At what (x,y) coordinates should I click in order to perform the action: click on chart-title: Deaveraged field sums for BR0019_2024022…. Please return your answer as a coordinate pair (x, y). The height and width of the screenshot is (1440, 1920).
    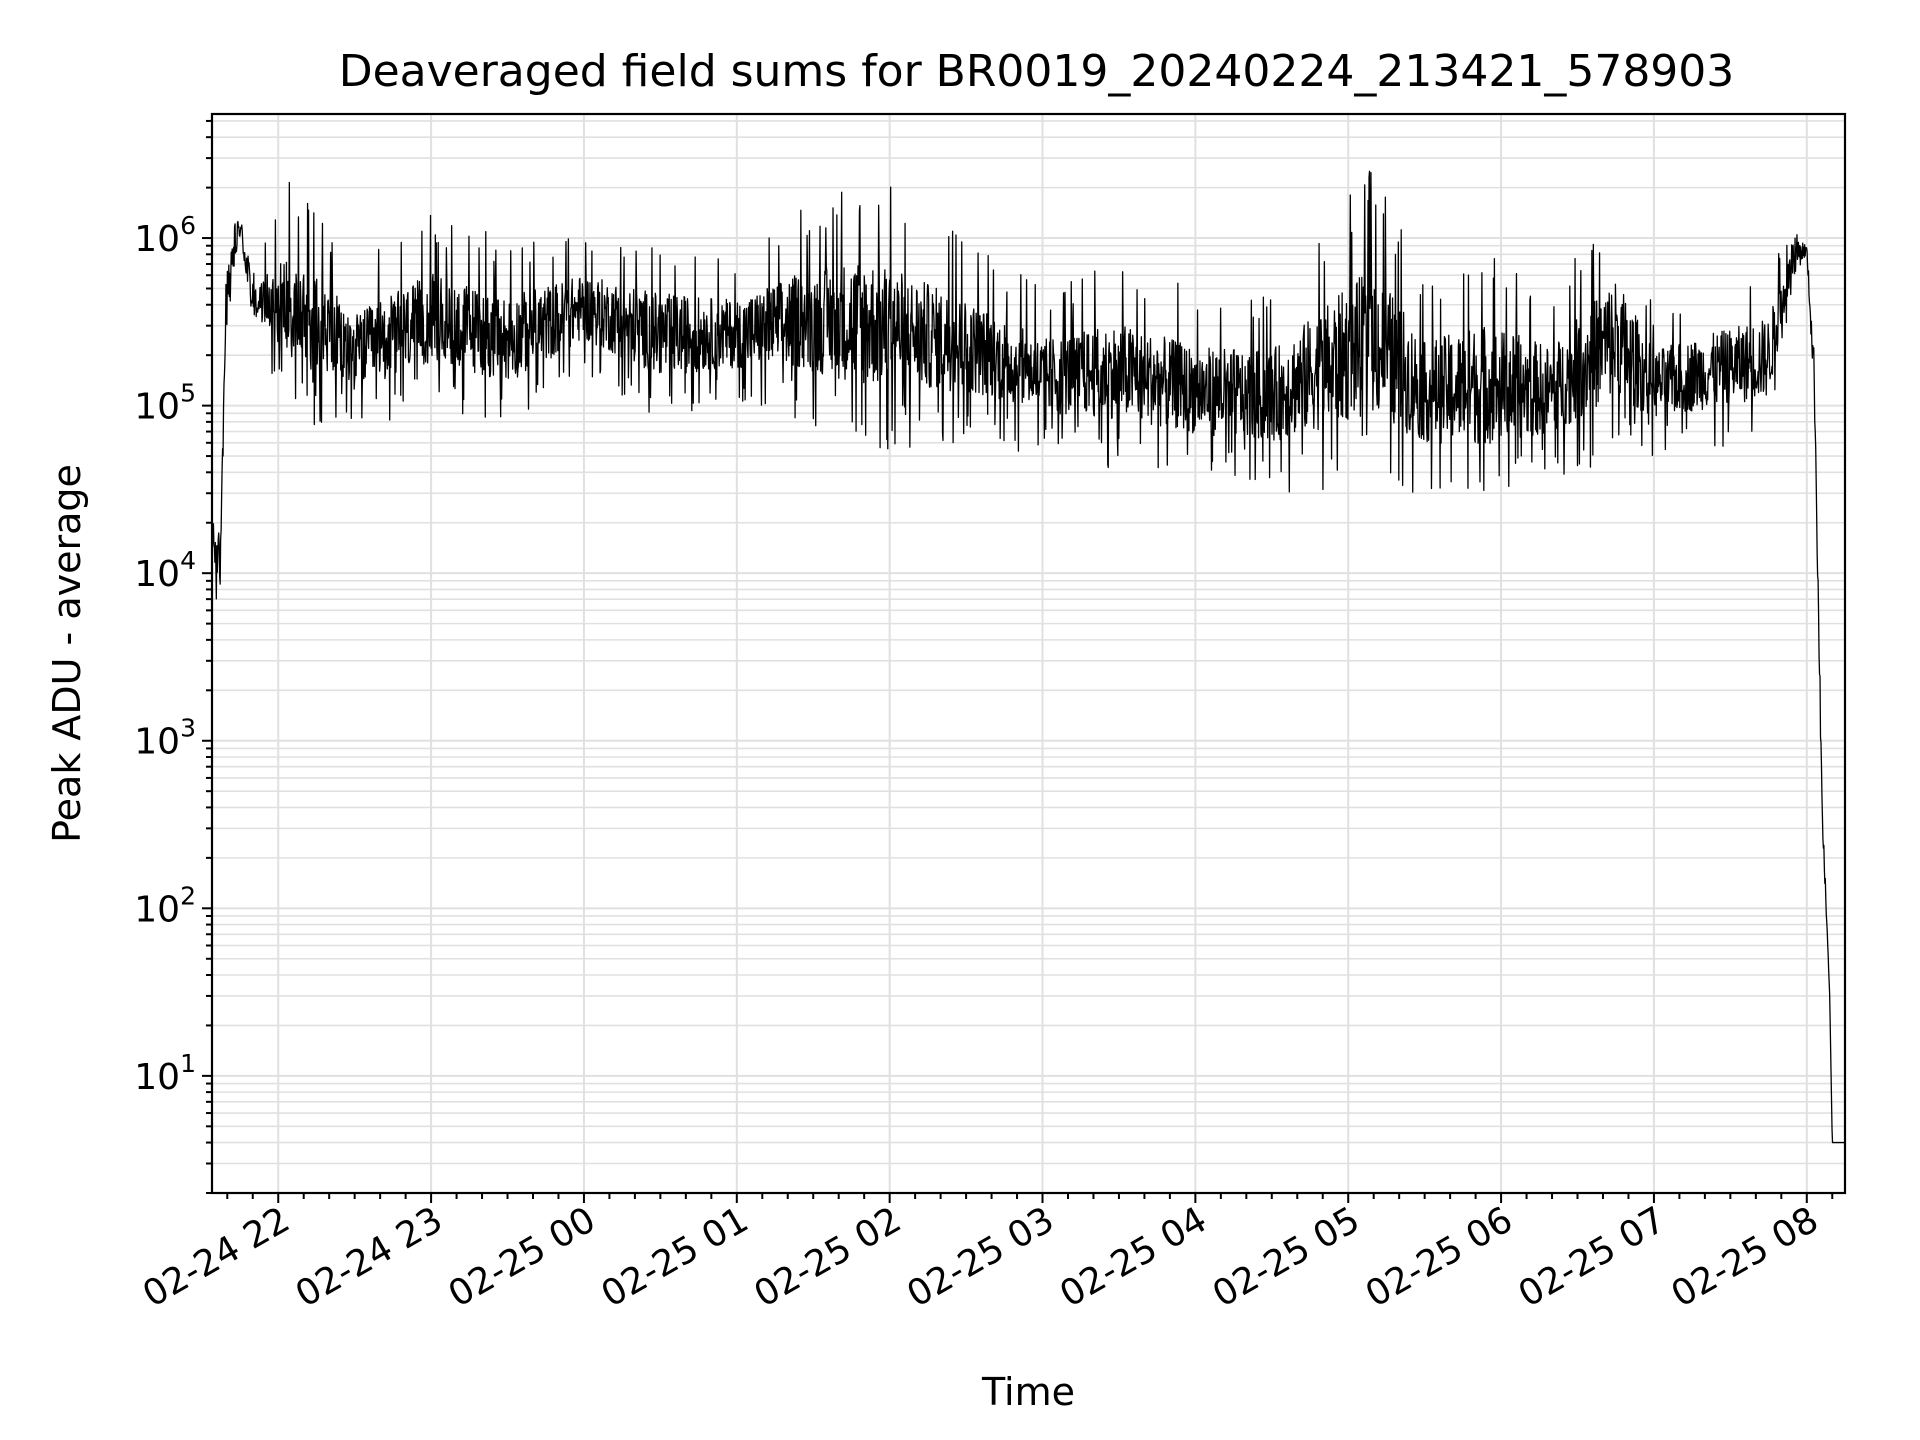
    Looking at the image, I should click on (1037, 71).